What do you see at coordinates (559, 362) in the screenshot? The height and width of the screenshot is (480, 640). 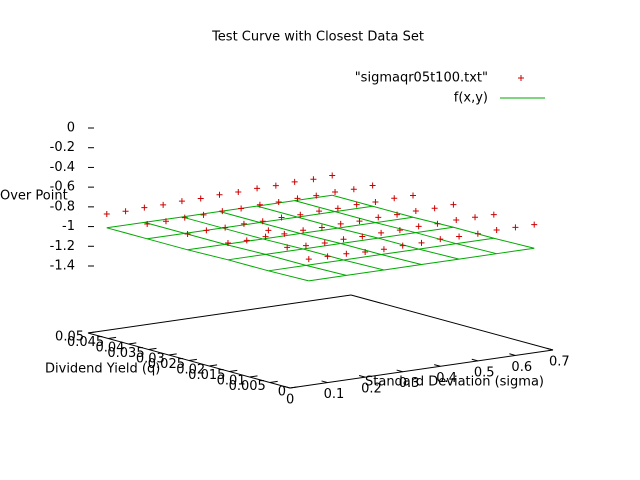 I see `x-tick-label: 0.7` at bounding box center [559, 362].